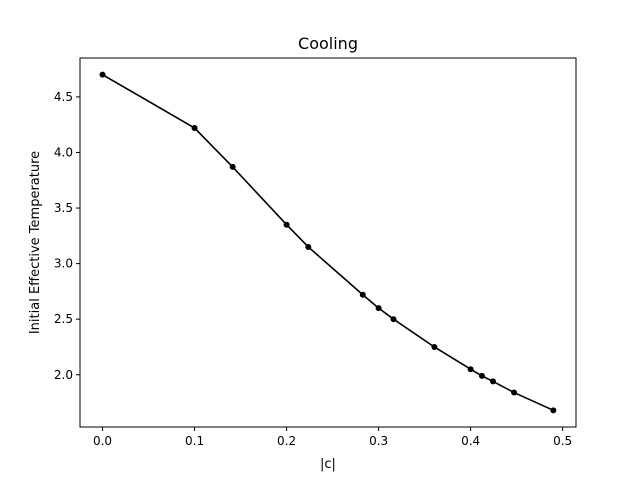 The height and width of the screenshot is (480, 640). I want to click on y-tick-label: 2.5, so click(63, 319).